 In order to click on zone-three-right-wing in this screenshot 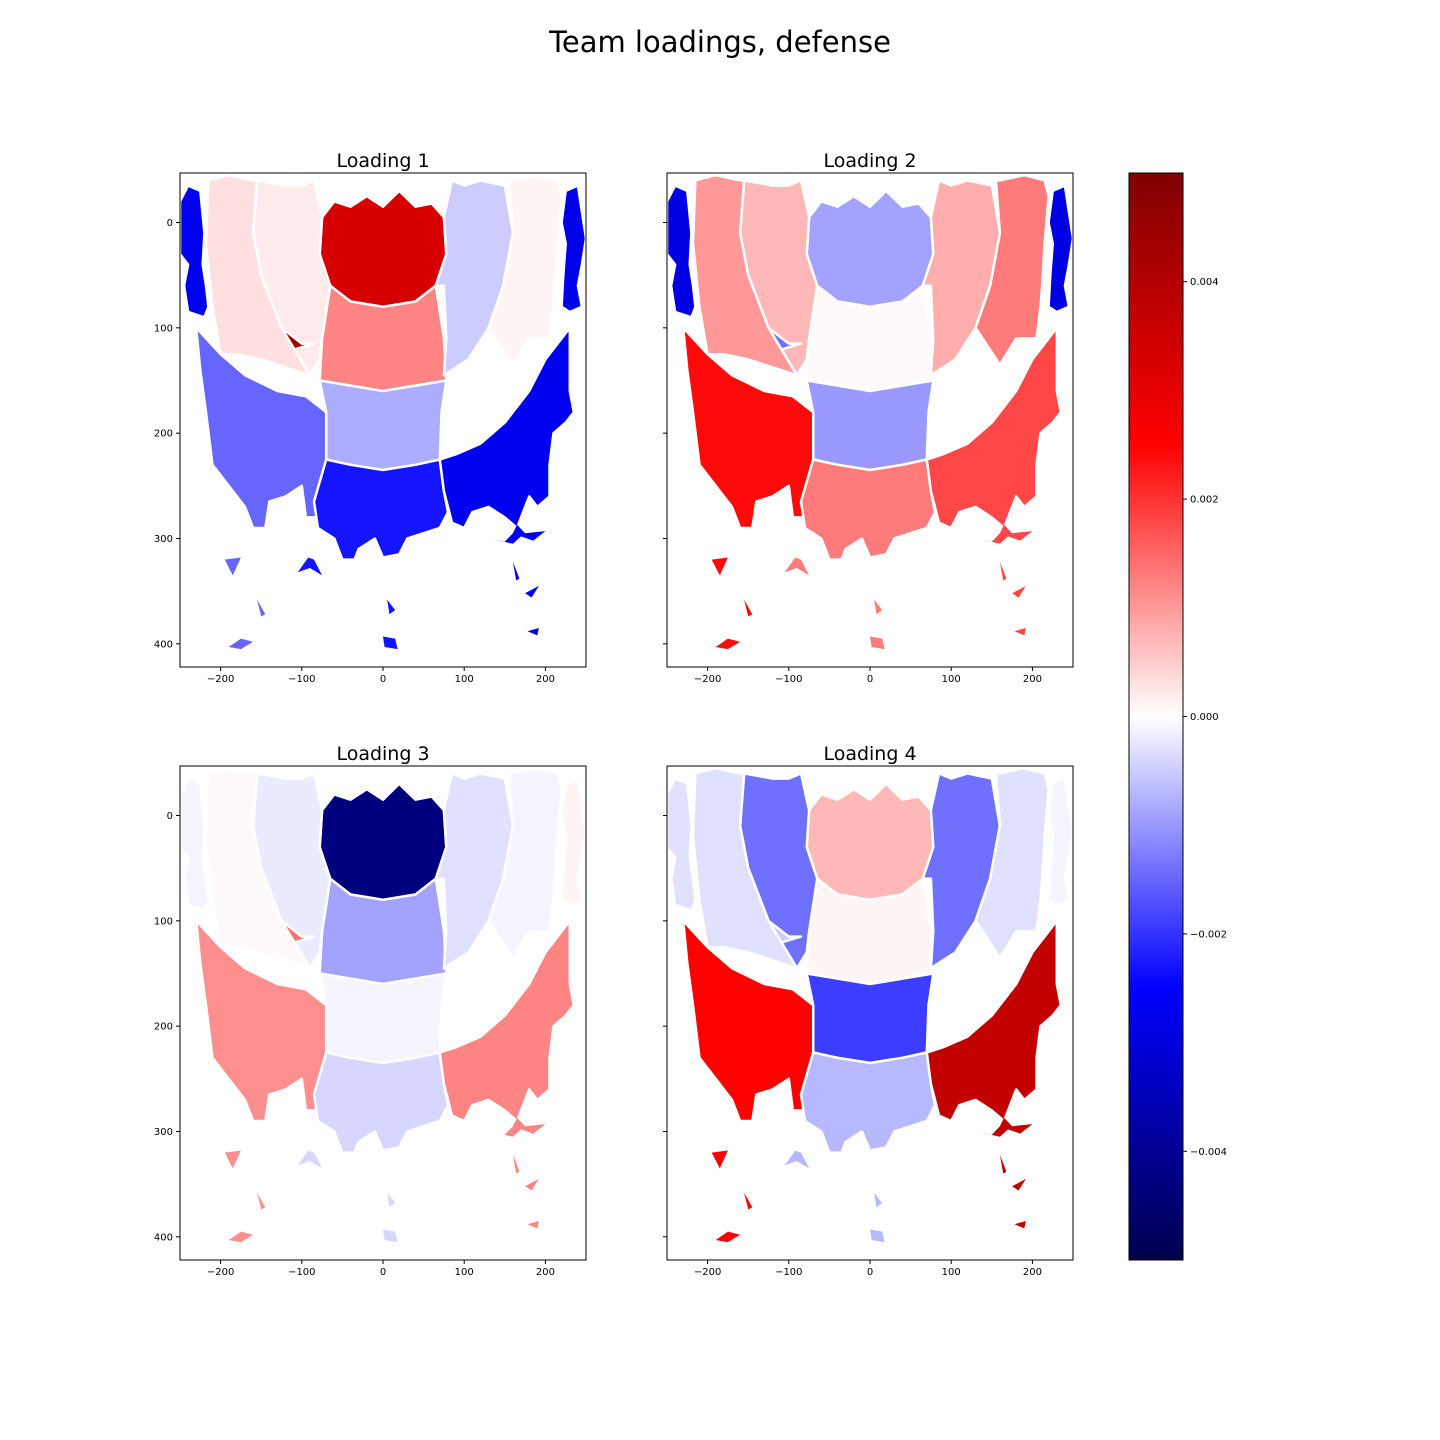, I will do `click(994, 428)`.